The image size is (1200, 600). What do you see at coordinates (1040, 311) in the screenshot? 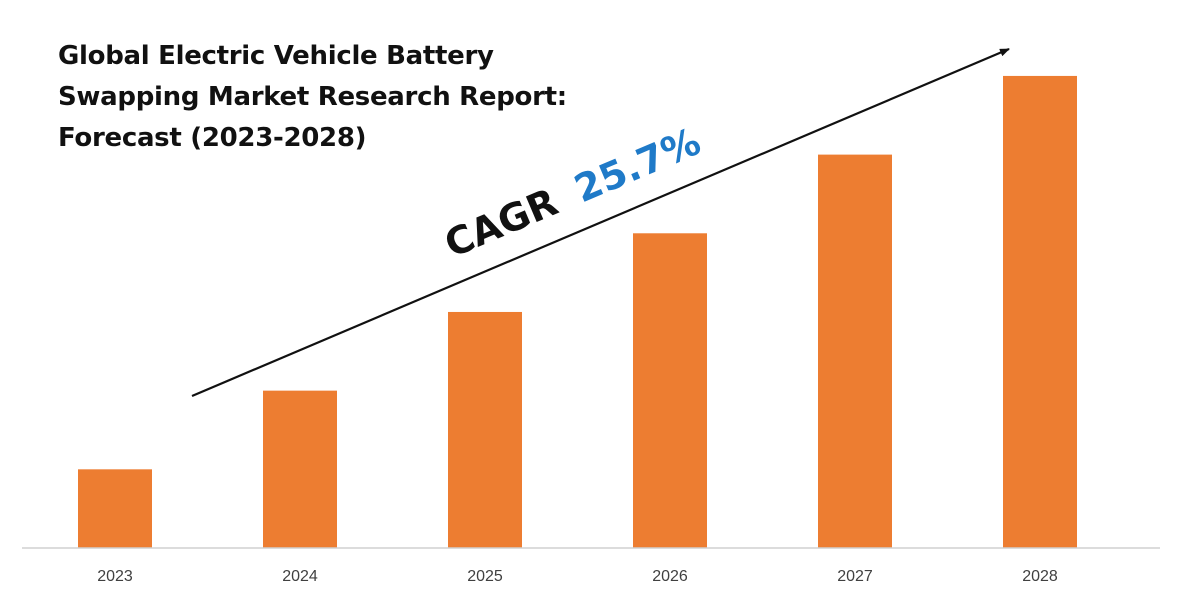
I see `bar-2028` at bounding box center [1040, 311].